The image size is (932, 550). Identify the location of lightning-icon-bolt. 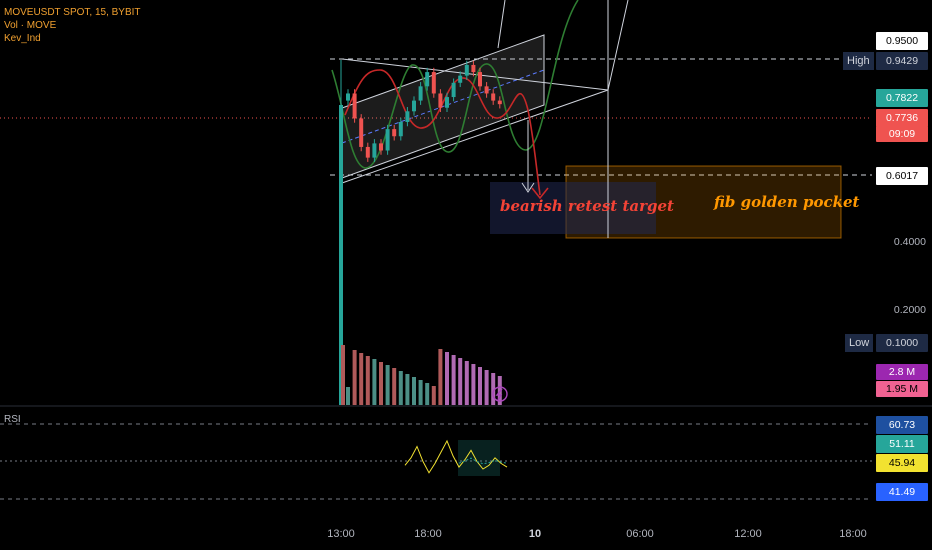
(499, 394).